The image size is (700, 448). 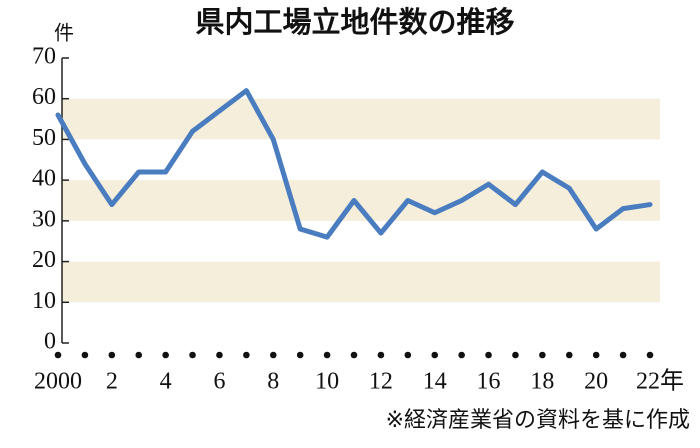 What do you see at coordinates (44, 97) in the screenshot?
I see `y-tick-label: 60` at bounding box center [44, 97].